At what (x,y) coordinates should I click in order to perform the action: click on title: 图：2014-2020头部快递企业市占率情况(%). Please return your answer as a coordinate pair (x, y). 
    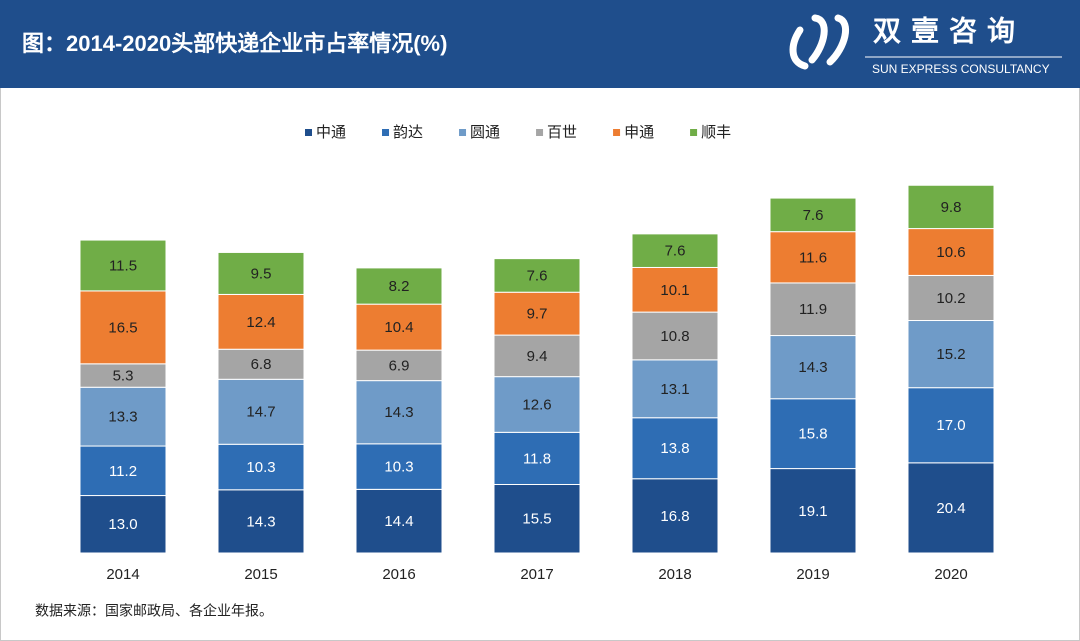
    Looking at the image, I should click on (234, 43).